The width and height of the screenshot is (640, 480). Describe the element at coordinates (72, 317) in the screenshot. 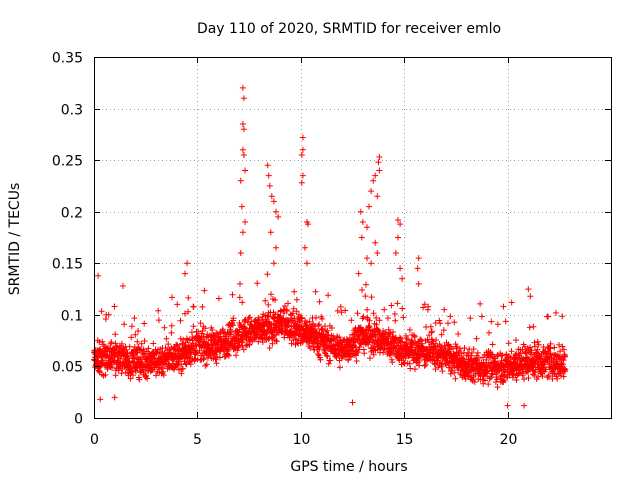

I see `y-tick-label: 0.1` at that location.